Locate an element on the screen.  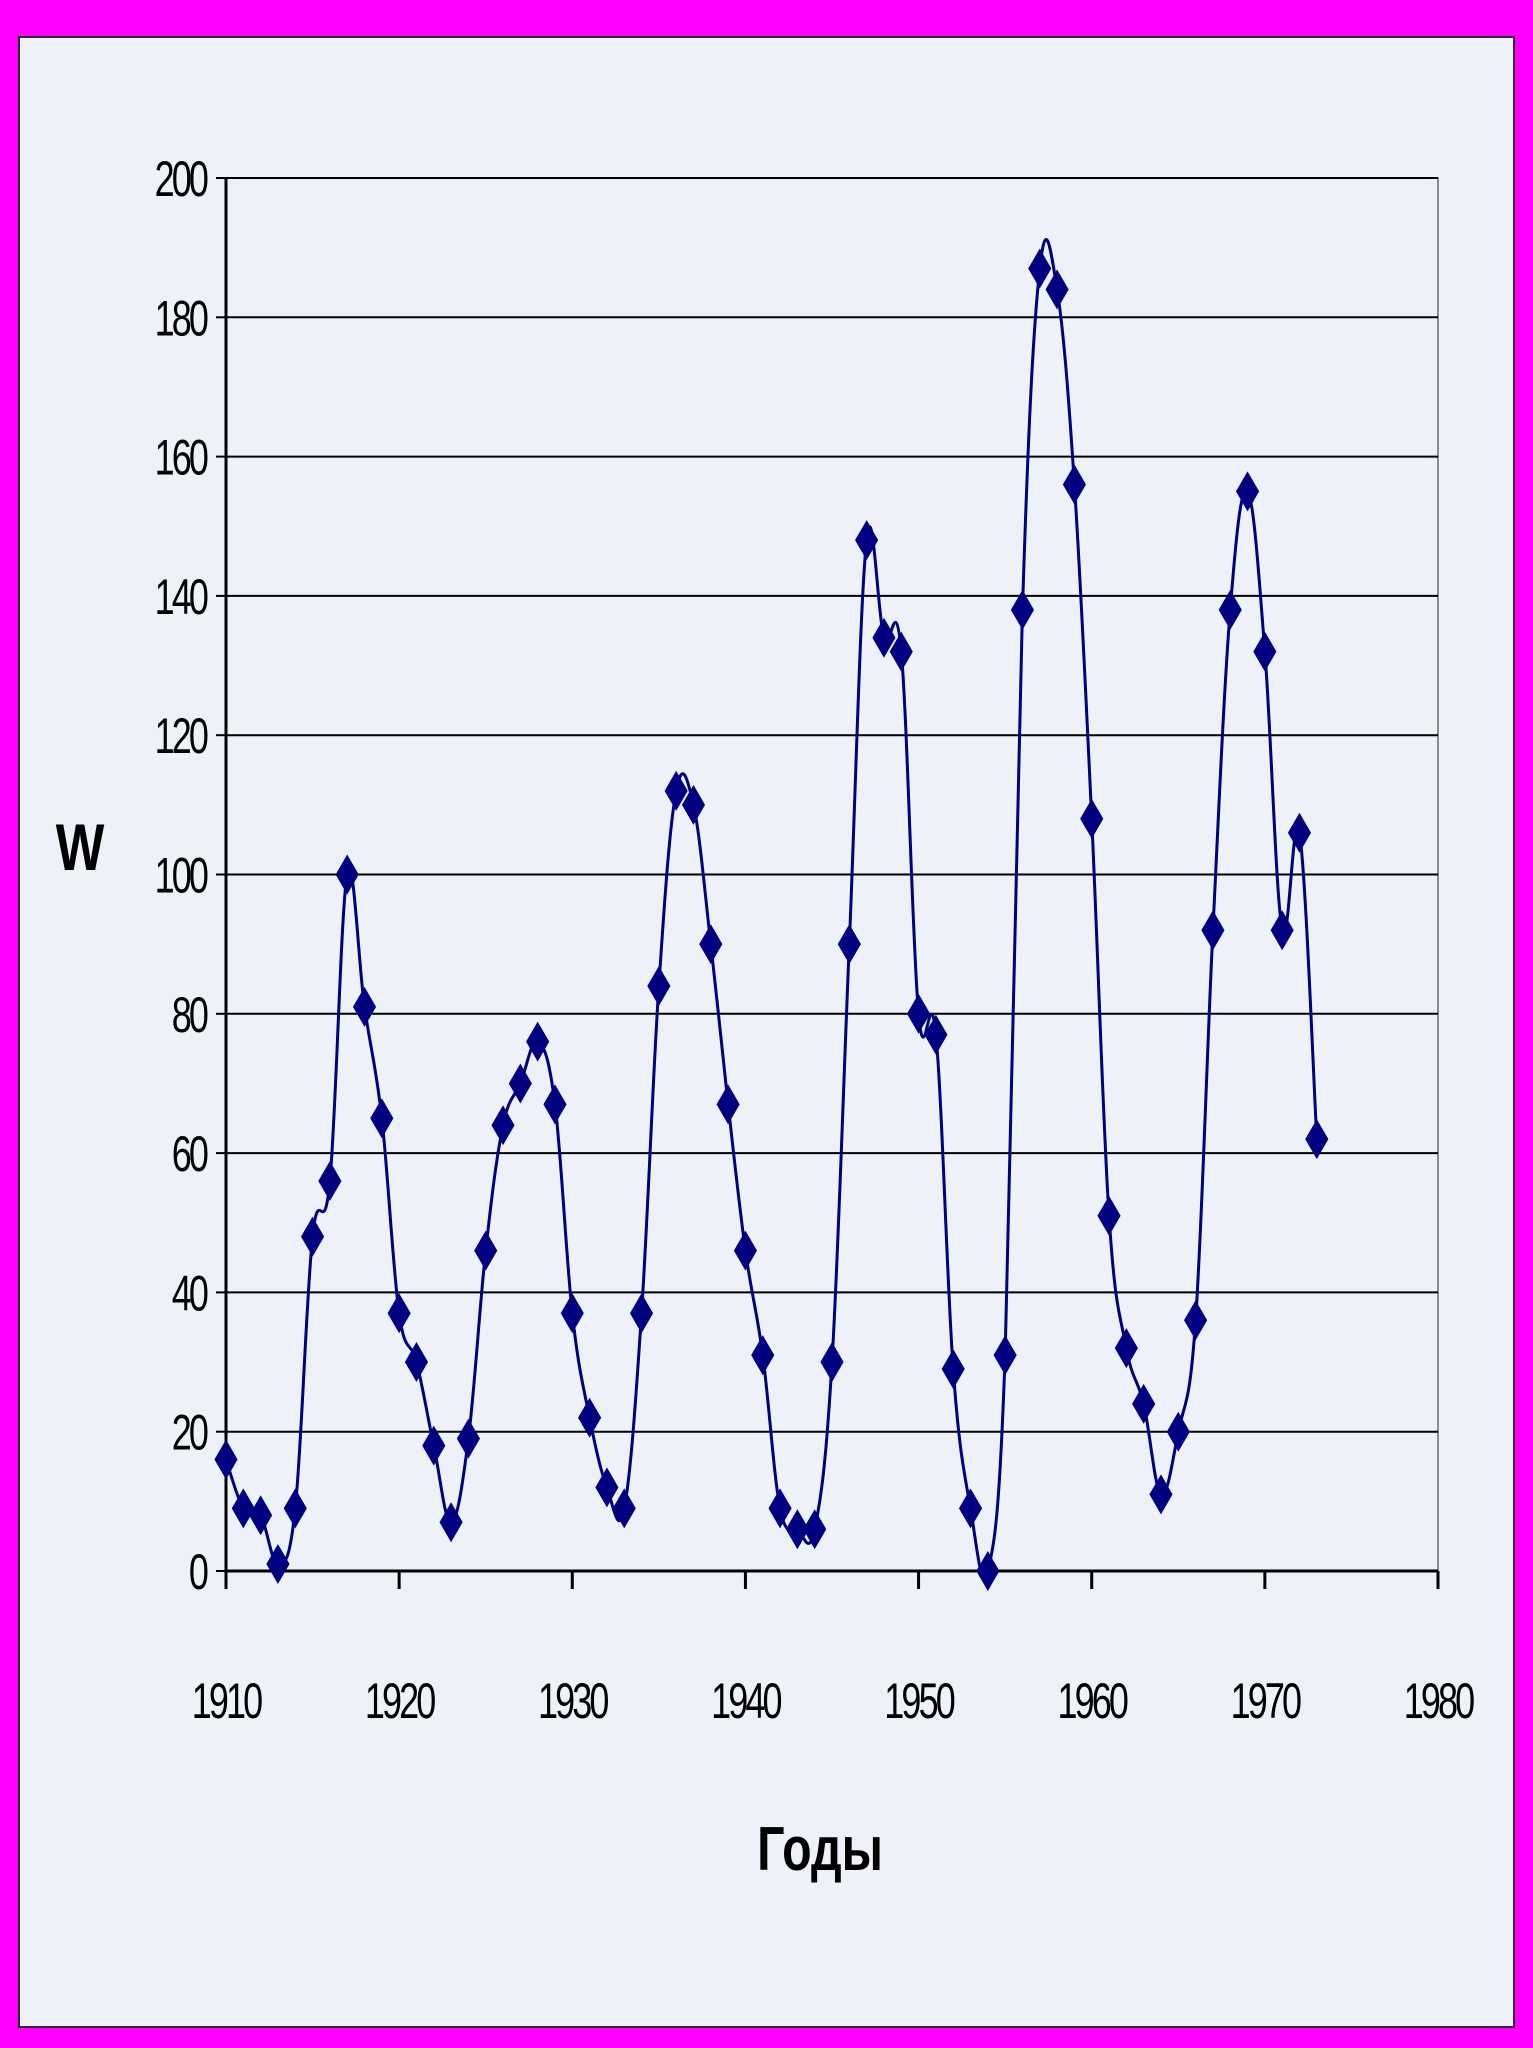
y-tick-label: 120 is located at coordinates (181, 737).